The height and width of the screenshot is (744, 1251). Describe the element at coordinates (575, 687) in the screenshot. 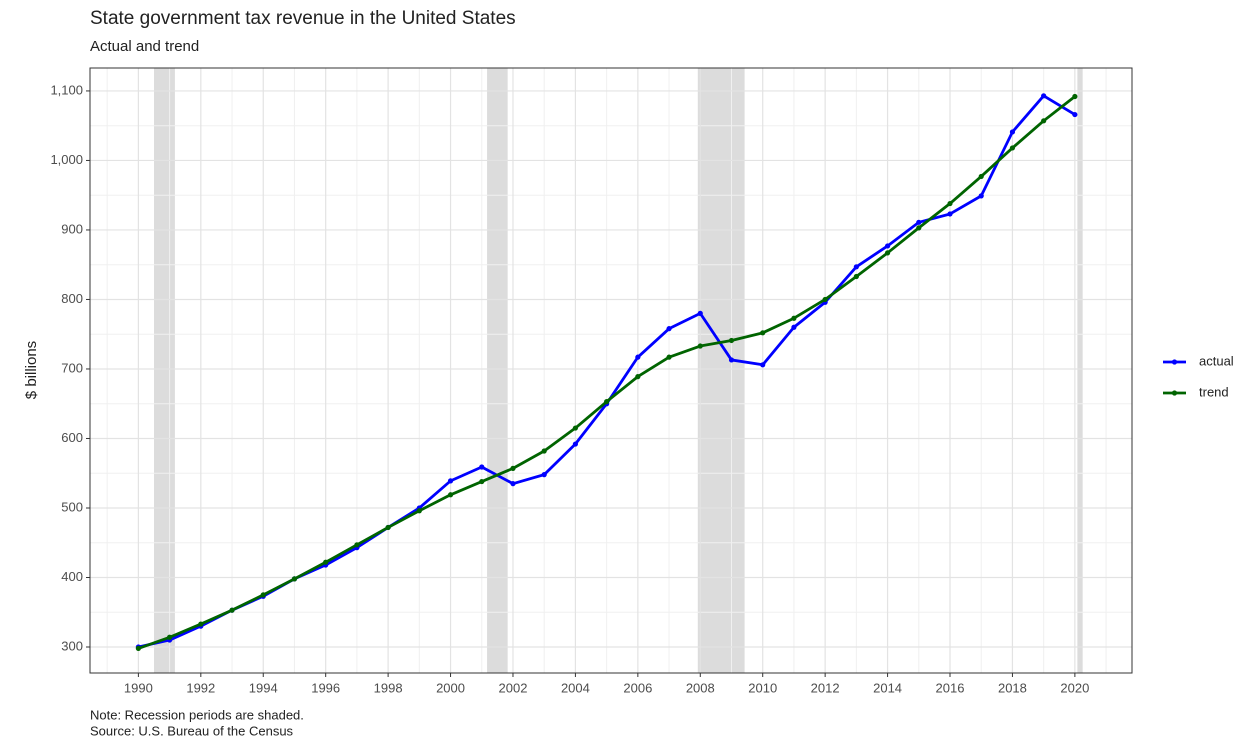

I see `x-tick-label: 2004` at that location.